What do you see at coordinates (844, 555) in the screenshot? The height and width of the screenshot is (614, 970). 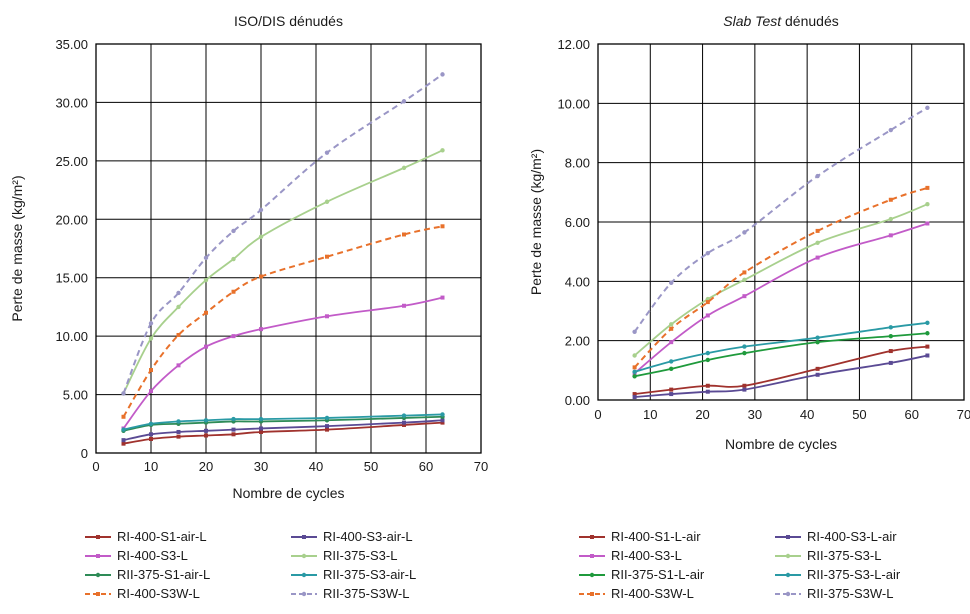 I see `legend-label: RII-375-S3-L` at bounding box center [844, 555].